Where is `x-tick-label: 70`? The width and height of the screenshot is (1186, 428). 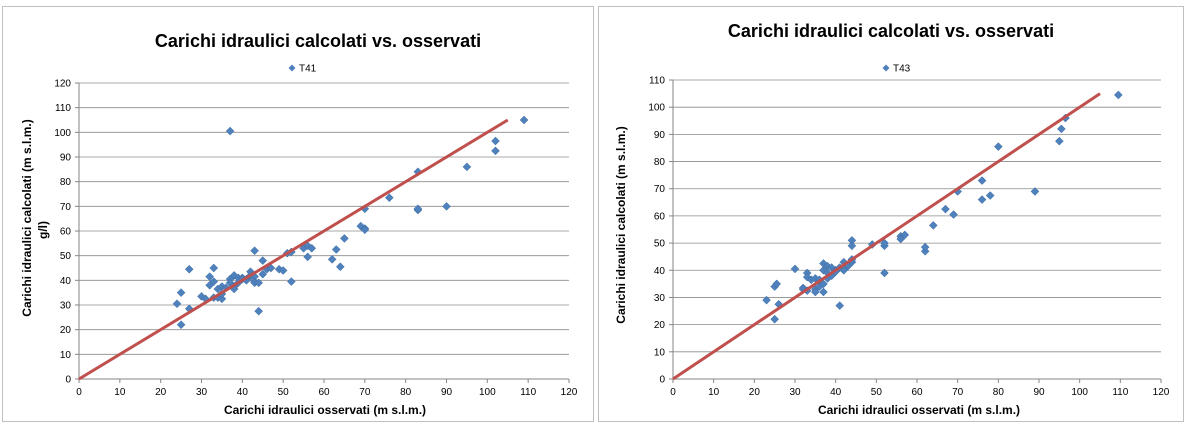 x-tick-label: 70 is located at coordinates (365, 392).